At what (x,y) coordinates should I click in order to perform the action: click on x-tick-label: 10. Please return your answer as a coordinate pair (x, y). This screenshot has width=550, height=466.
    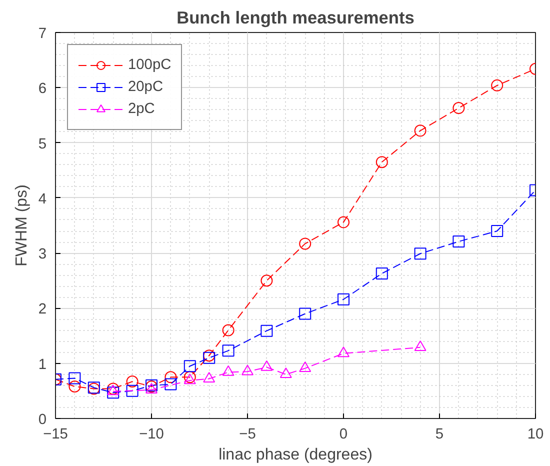
    Looking at the image, I should click on (535, 434).